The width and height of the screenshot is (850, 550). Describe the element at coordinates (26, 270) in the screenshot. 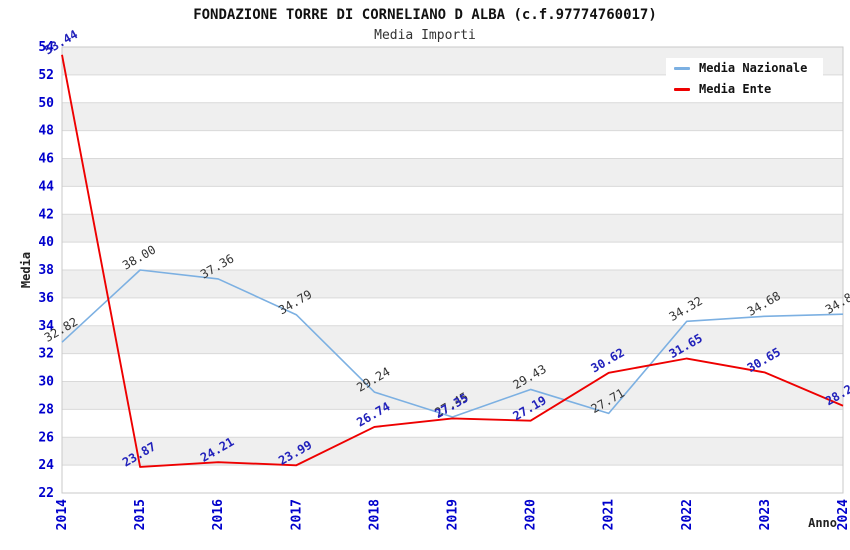

I see `svg-text: Media` at that location.